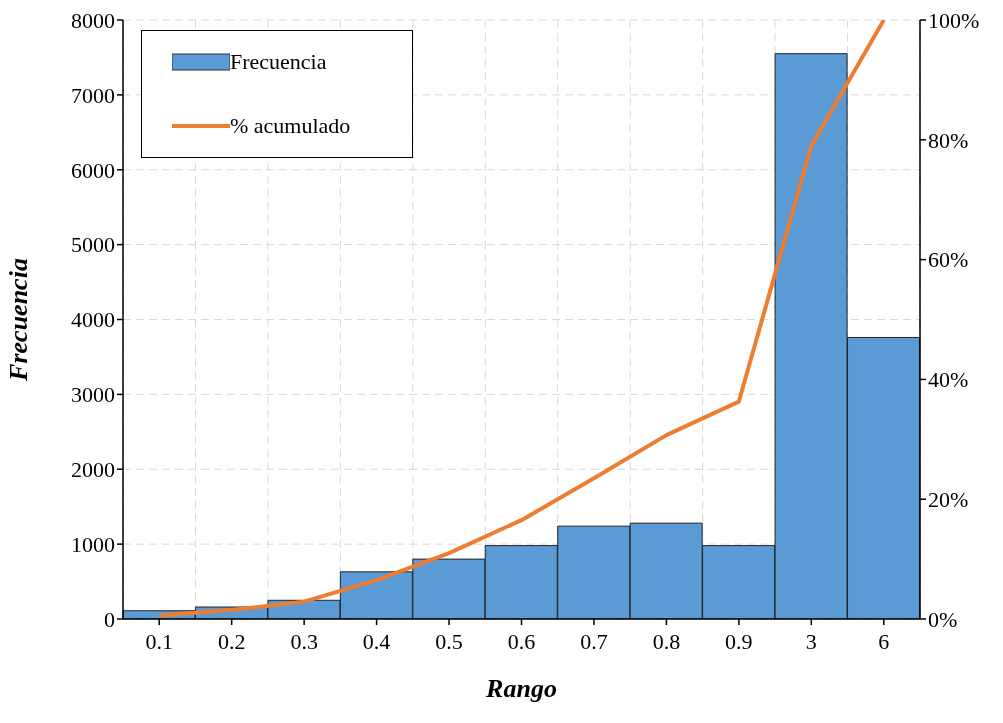 The image size is (1003, 723). Describe the element at coordinates (304, 641) in the screenshot. I see `x-tick-label: 0.3` at that location.